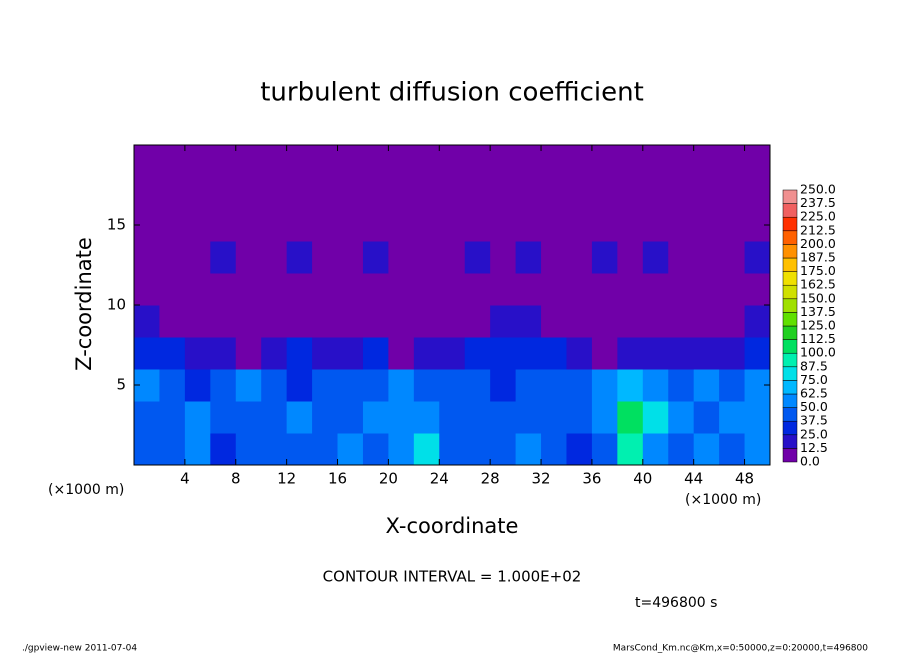 Image resolution: width=904 pixels, height=654 pixels. Describe the element at coordinates (452, 93) in the screenshot. I see `chart-title: turbulent diffusion coefficient` at that location.